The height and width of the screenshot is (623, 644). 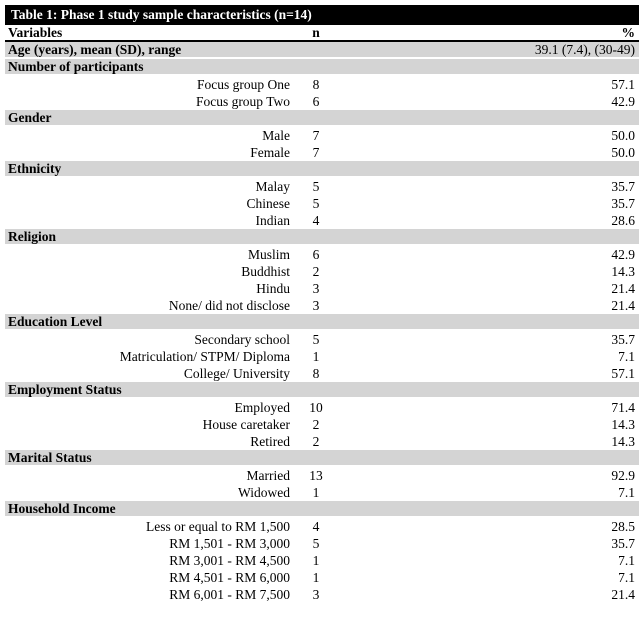 I want to click on row-label: Employed, so click(x=262, y=407).